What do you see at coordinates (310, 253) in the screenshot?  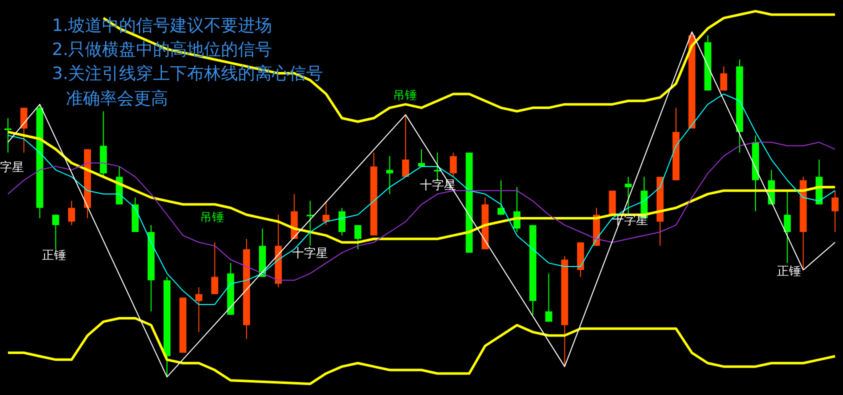 I see `annotation: 十字星` at bounding box center [310, 253].